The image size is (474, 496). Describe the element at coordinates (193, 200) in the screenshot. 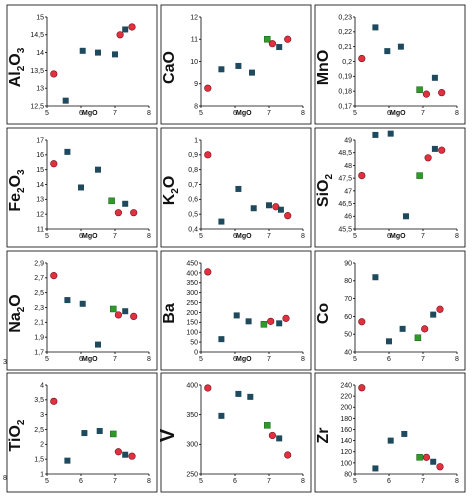

I see `y-tick-label: 0,6` at that location.